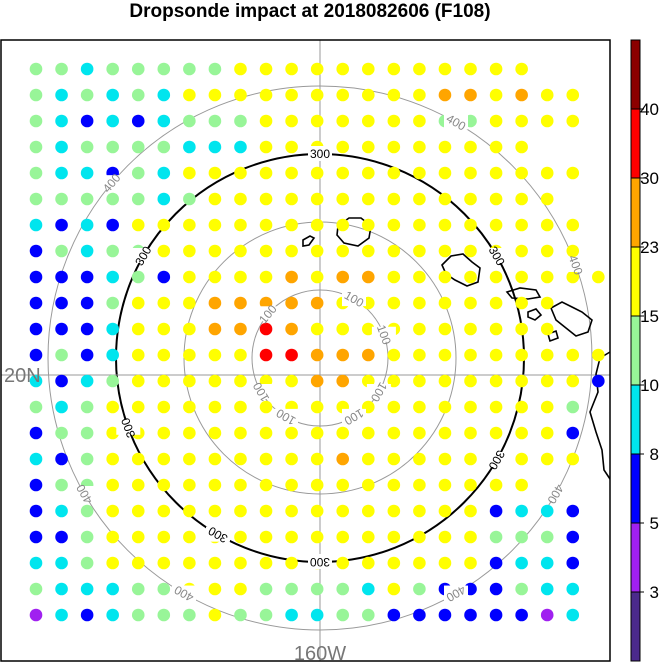  I want to click on colorbar-swatch, so click(635, 212).